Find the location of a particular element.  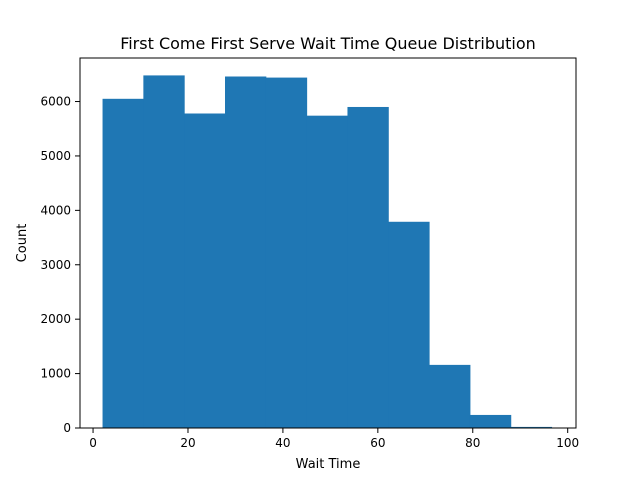

y-tick-label: 0 is located at coordinates (67, 428).